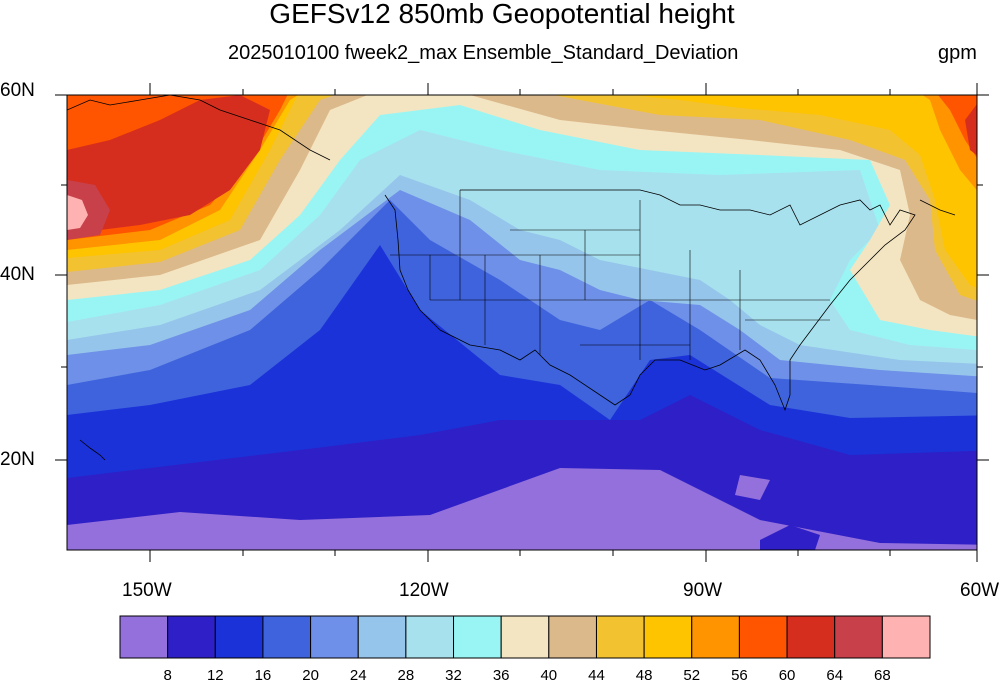  Describe the element at coordinates (501, 675) in the screenshot. I see `colorbar-tick-label: 36` at that location.